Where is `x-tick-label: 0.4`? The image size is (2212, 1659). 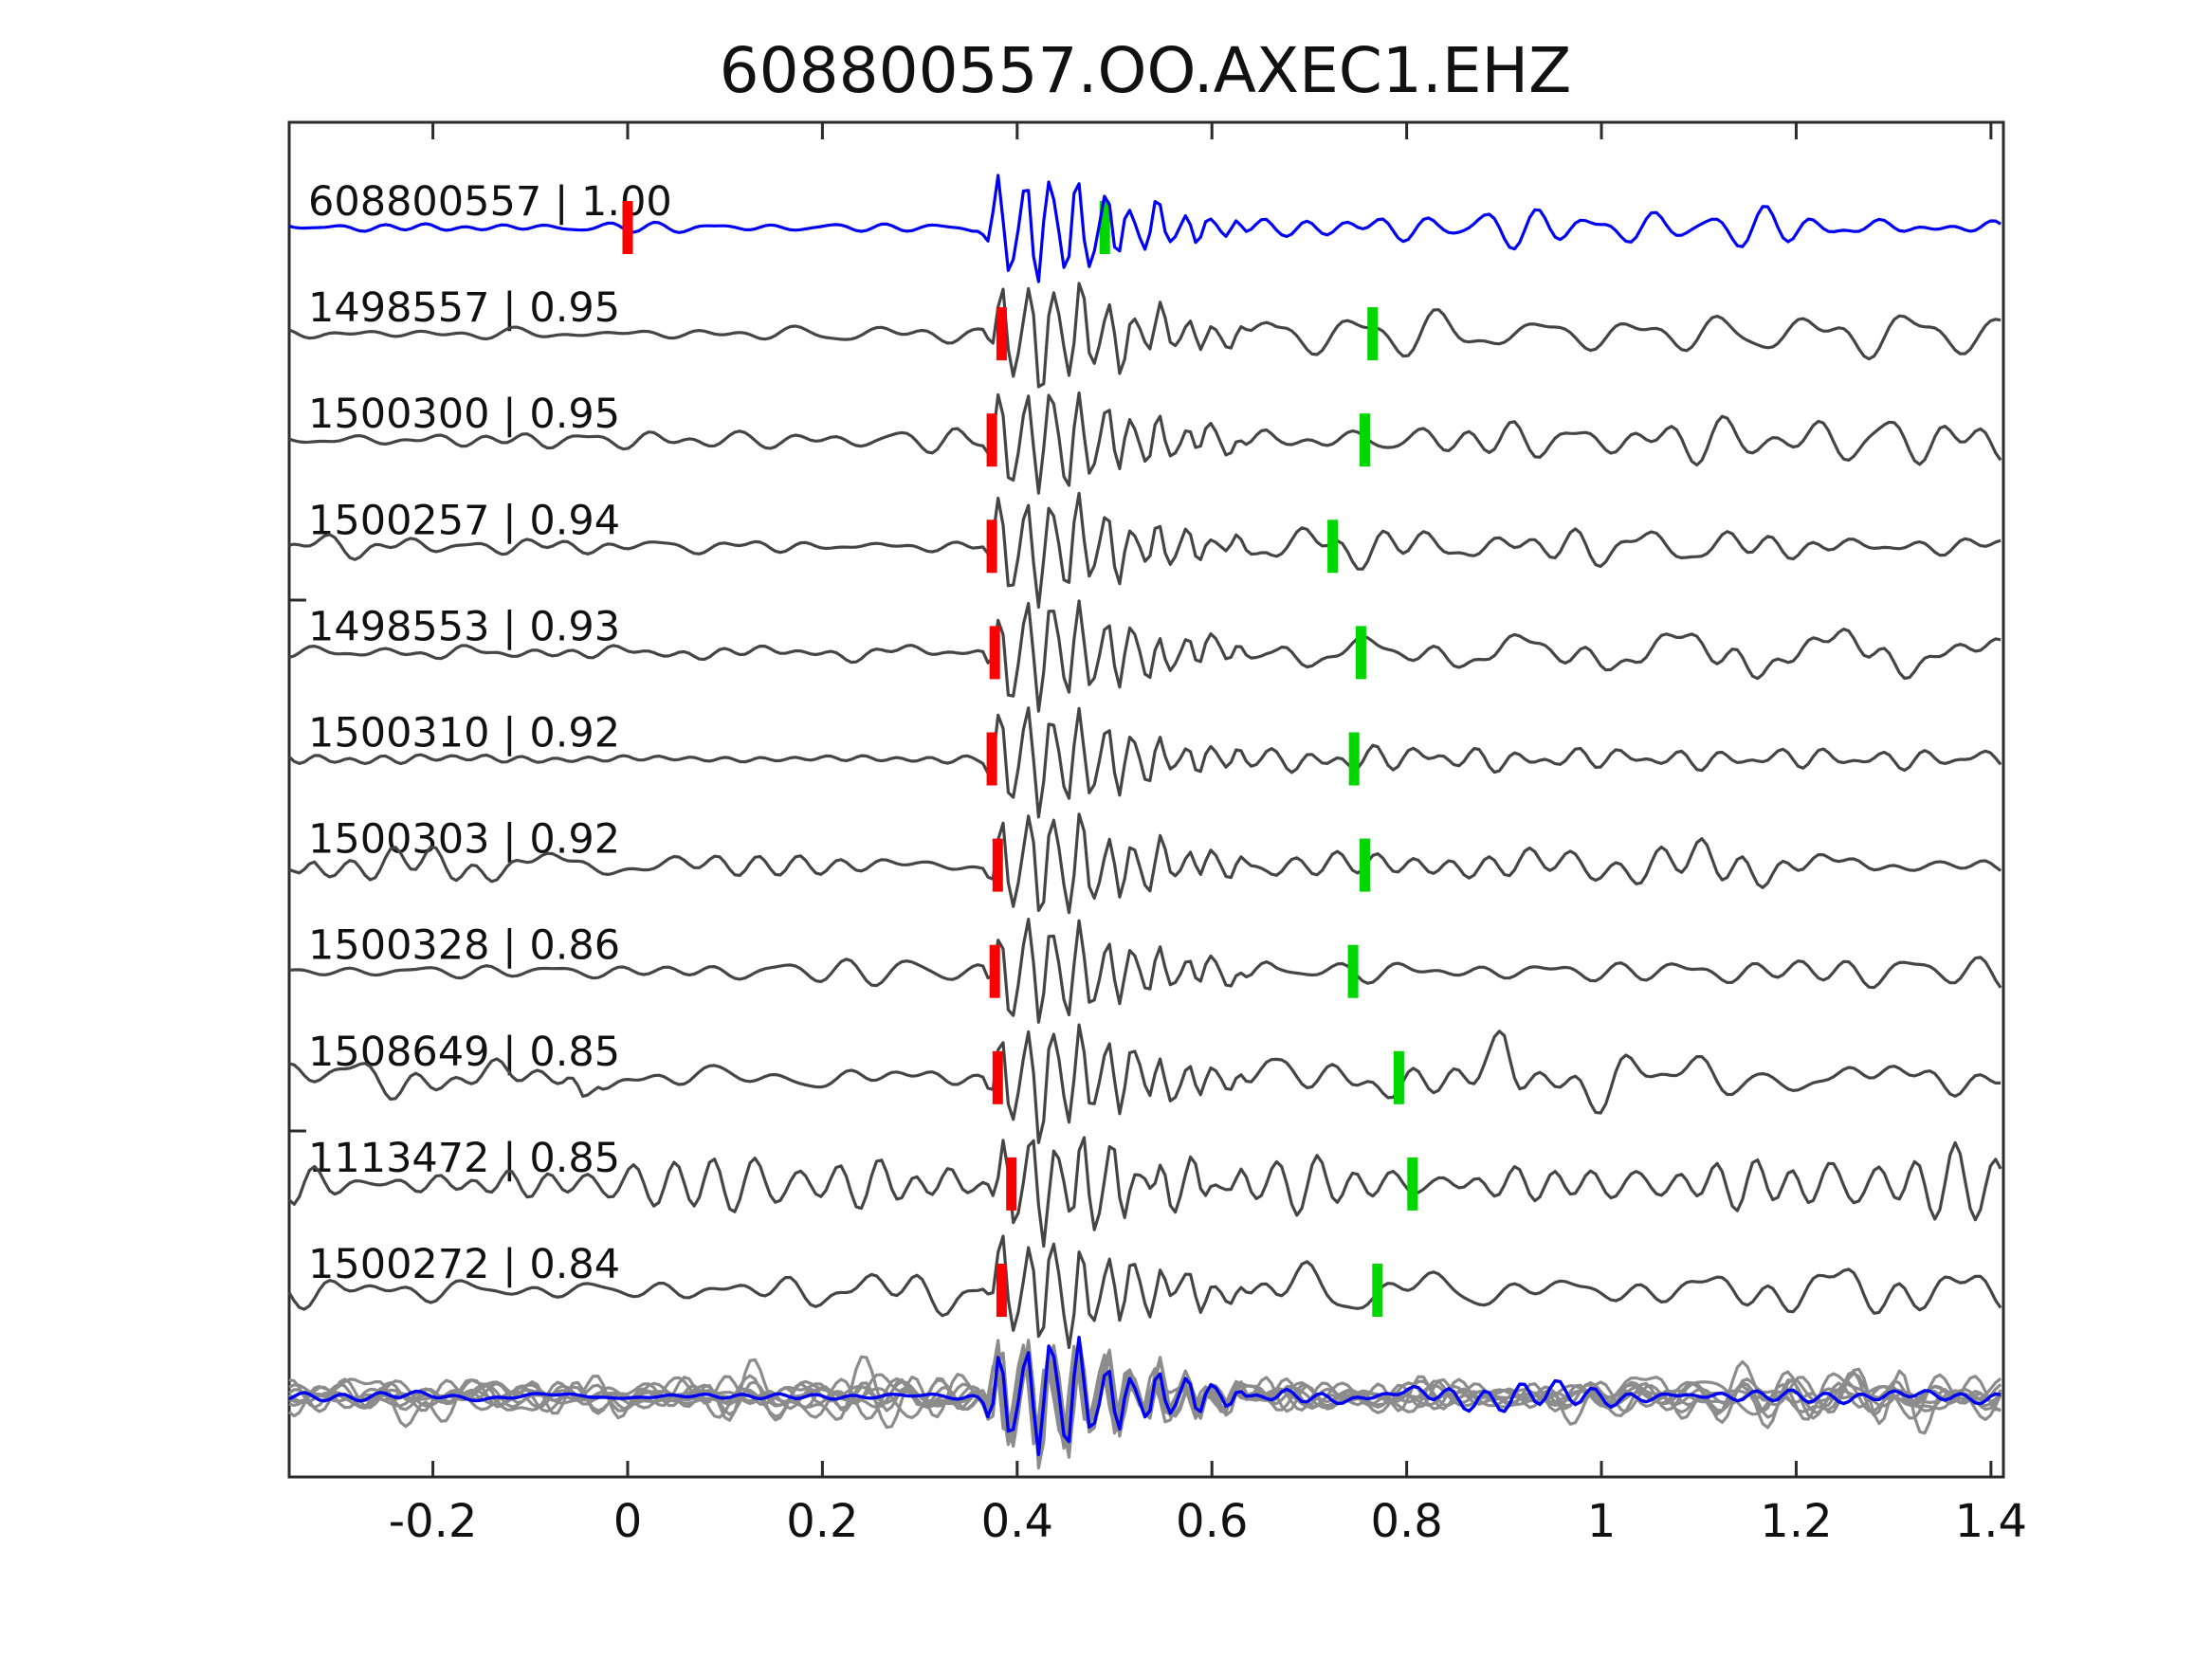
x-tick-label: 0.4 is located at coordinates (1017, 1521).